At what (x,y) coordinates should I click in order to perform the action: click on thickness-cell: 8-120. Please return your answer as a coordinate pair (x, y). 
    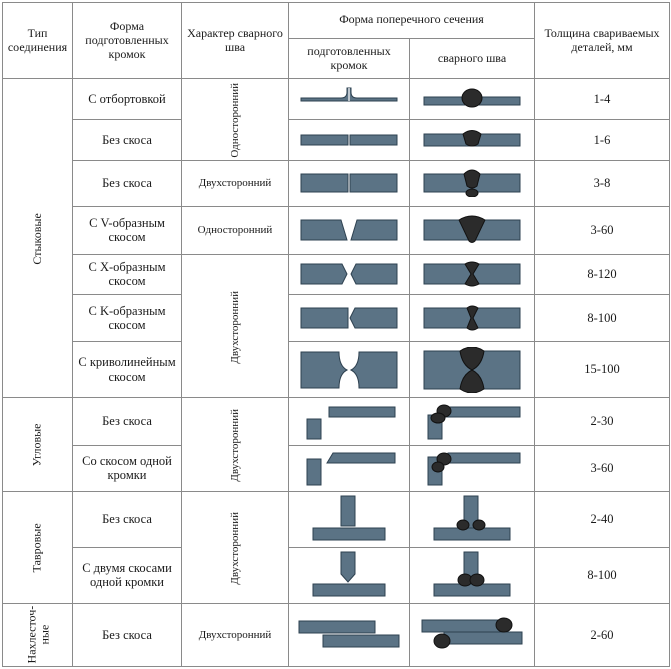
    Looking at the image, I should click on (602, 274).